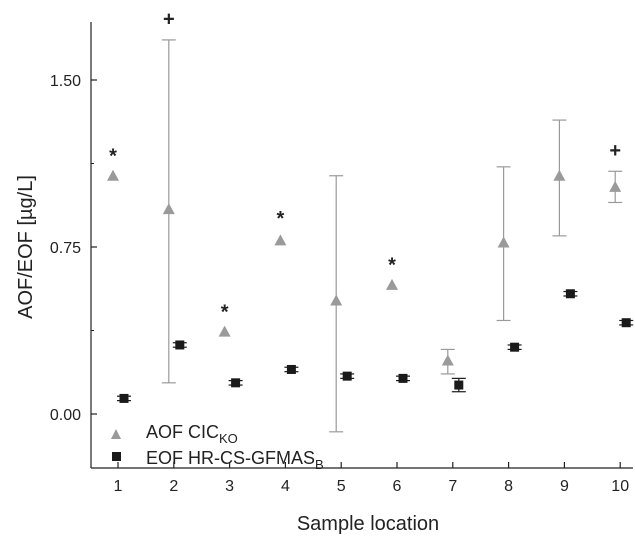  What do you see at coordinates (397, 486) in the screenshot?
I see `x-tick-label: 6` at bounding box center [397, 486].